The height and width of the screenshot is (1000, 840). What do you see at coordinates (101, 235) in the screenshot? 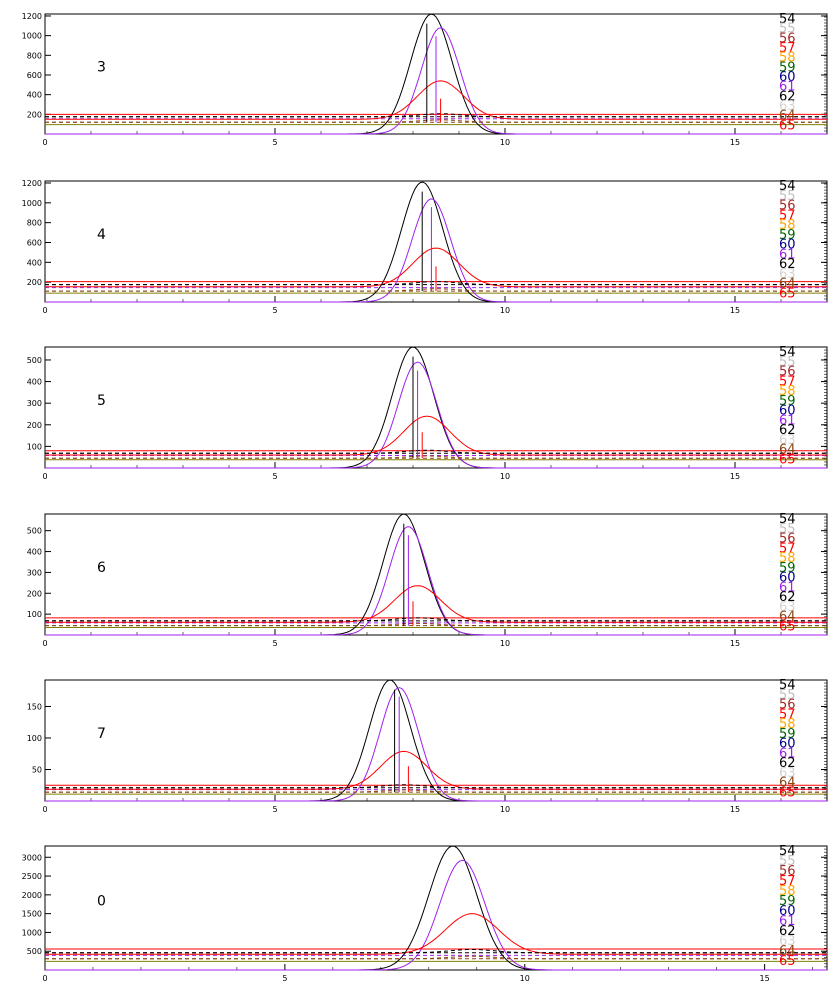
I see `panel-label: 4` at bounding box center [101, 235].